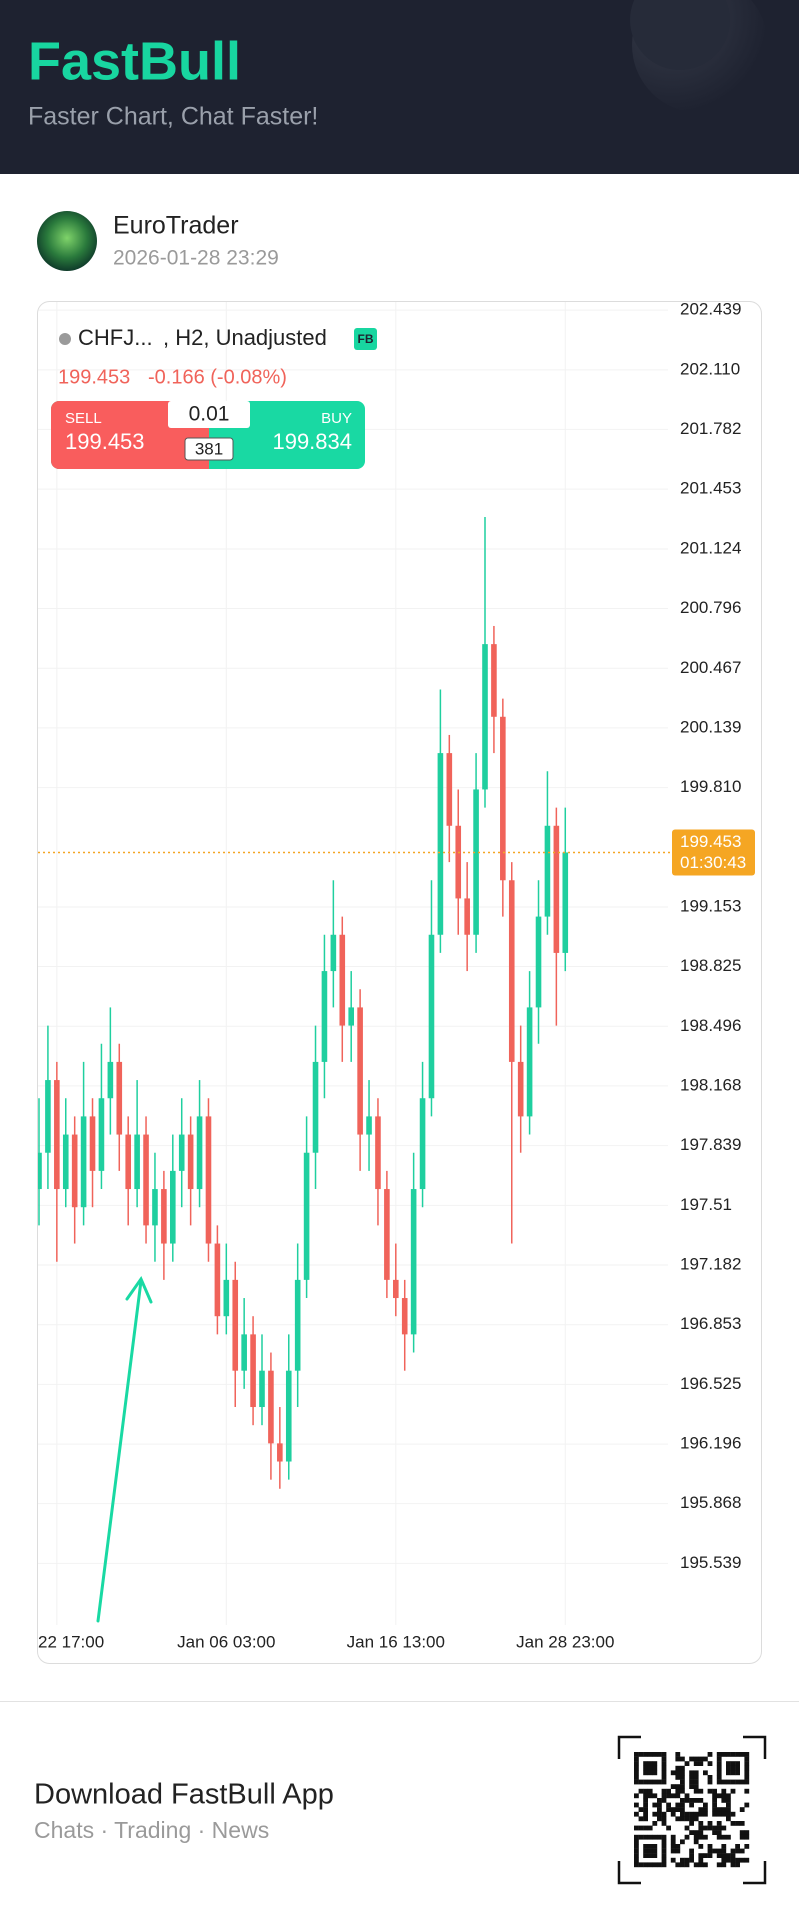 Image resolution: width=799 pixels, height=1920 pixels. Describe the element at coordinates (67, 241) in the screenshot. I see `avatar` at that location.